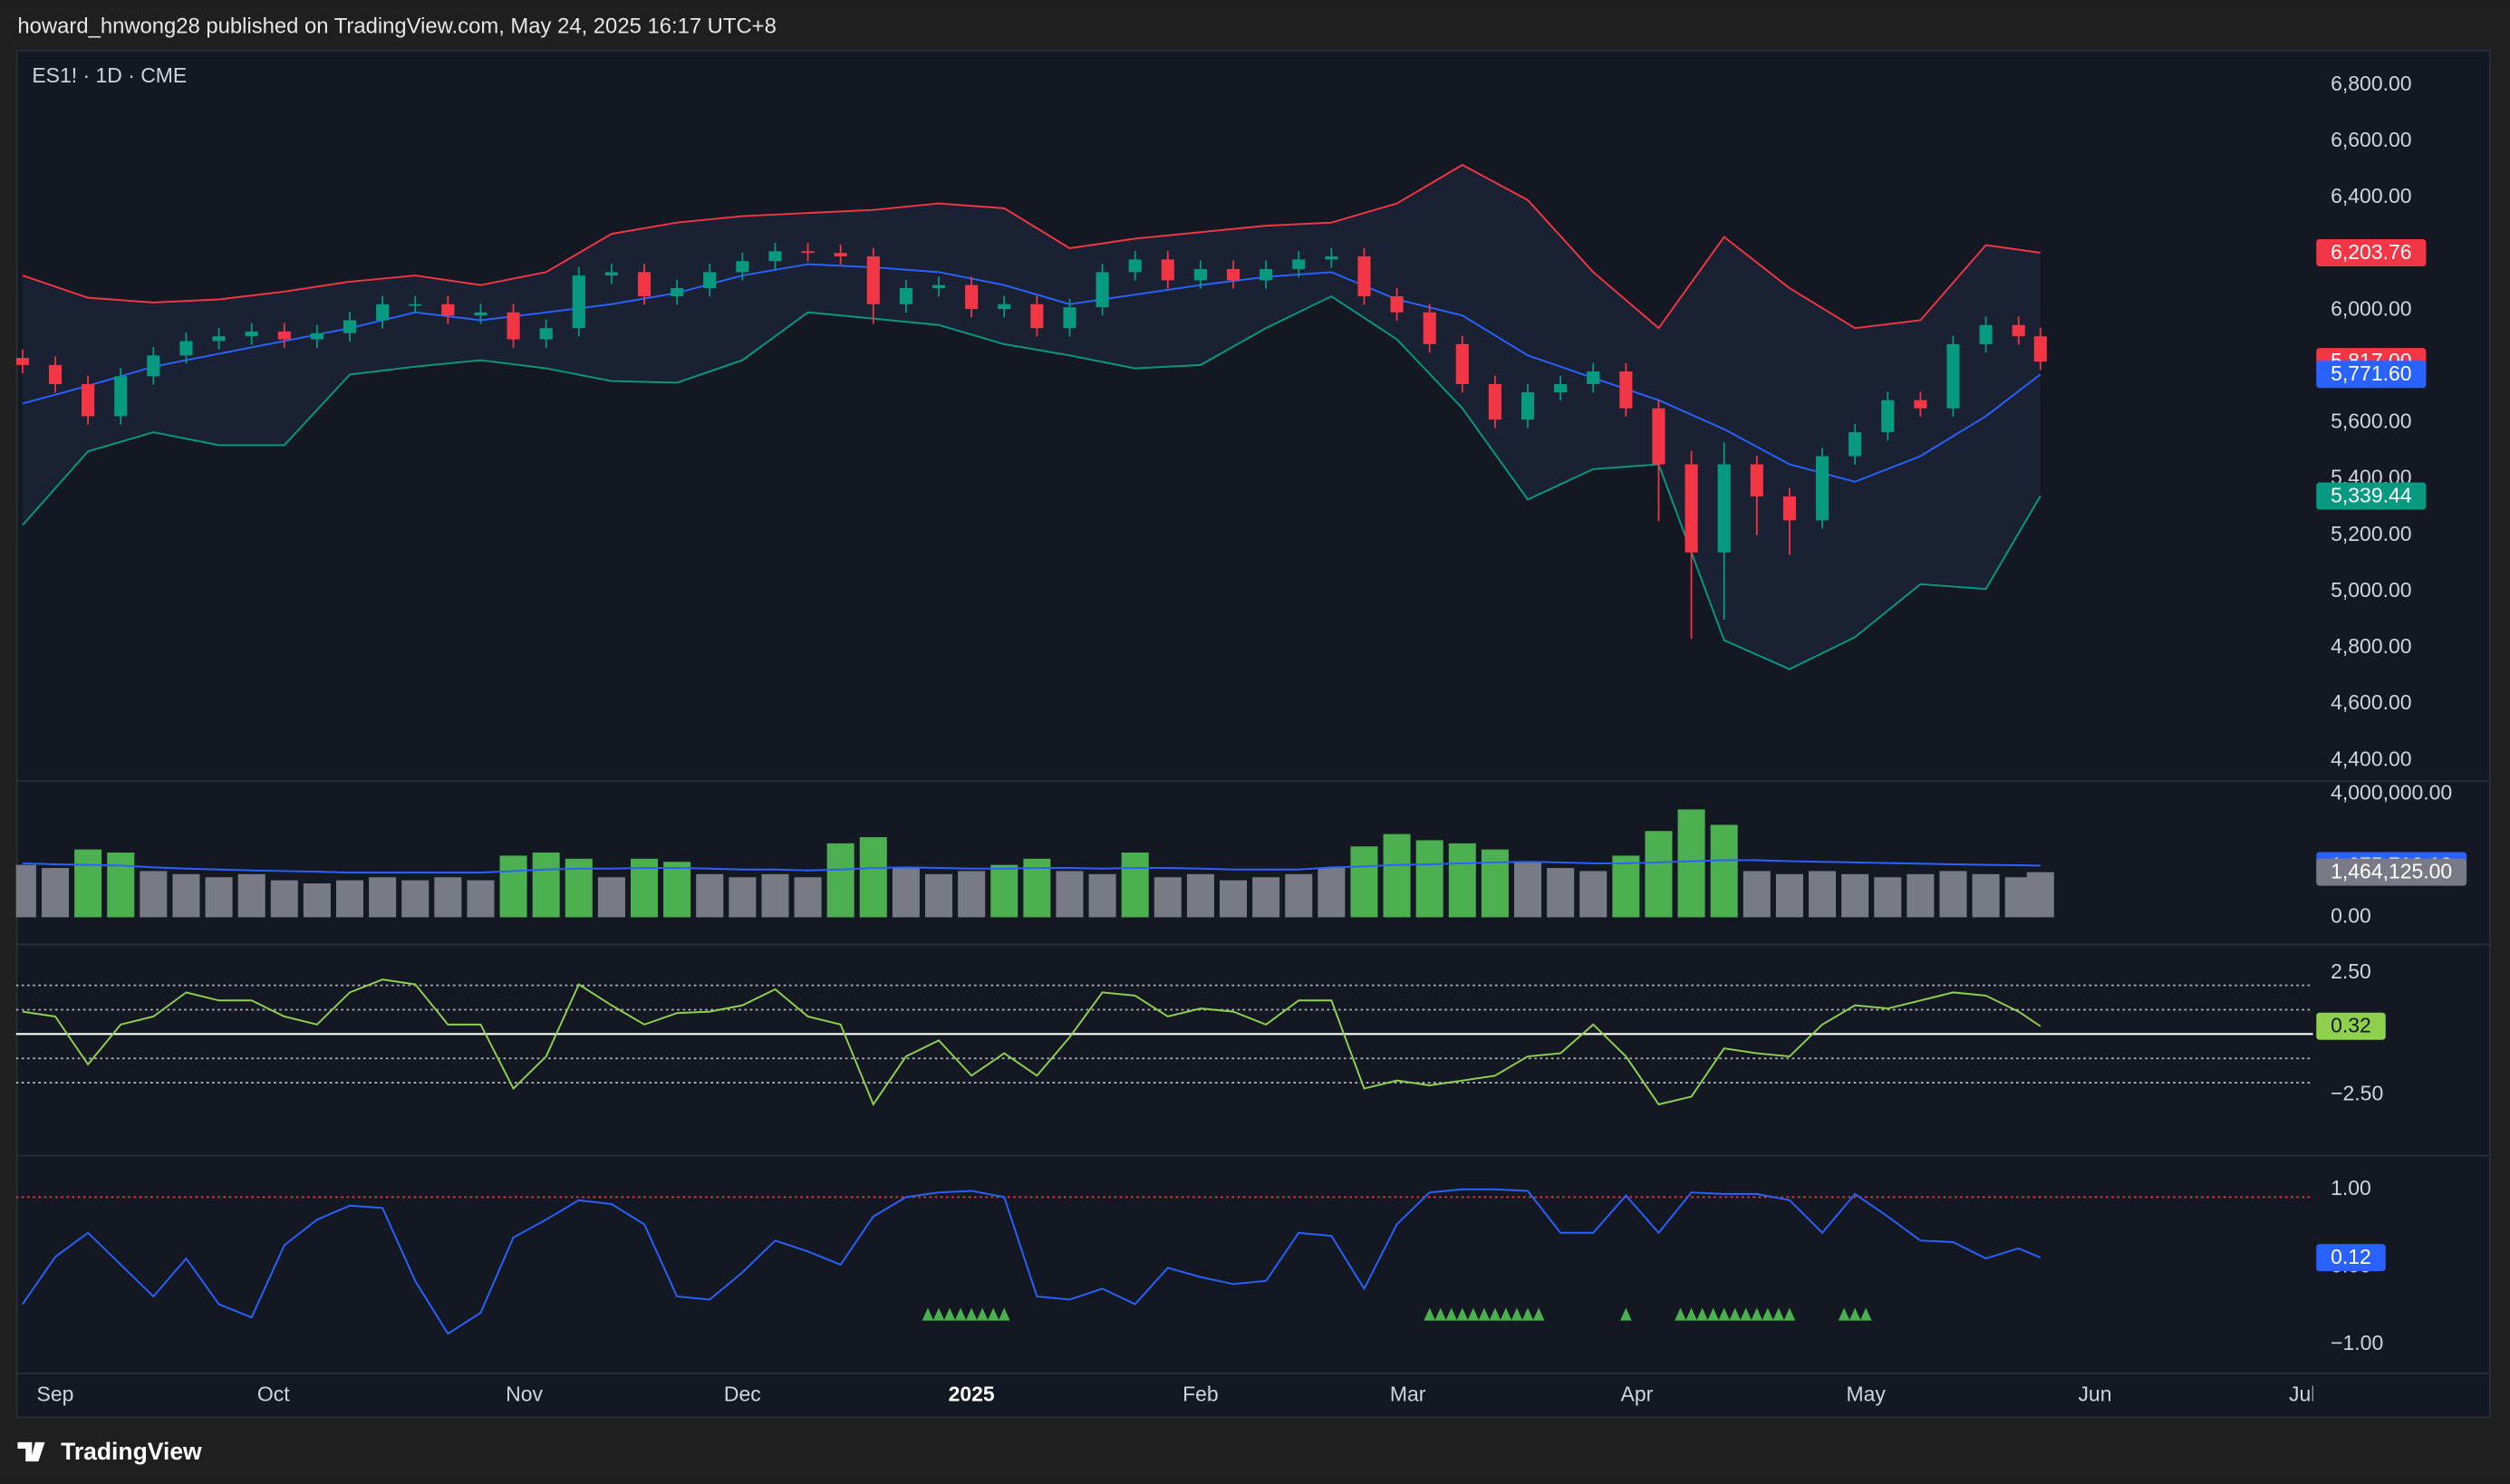  I want to click on price-tag: 5,771.60, so click(2371, 375).